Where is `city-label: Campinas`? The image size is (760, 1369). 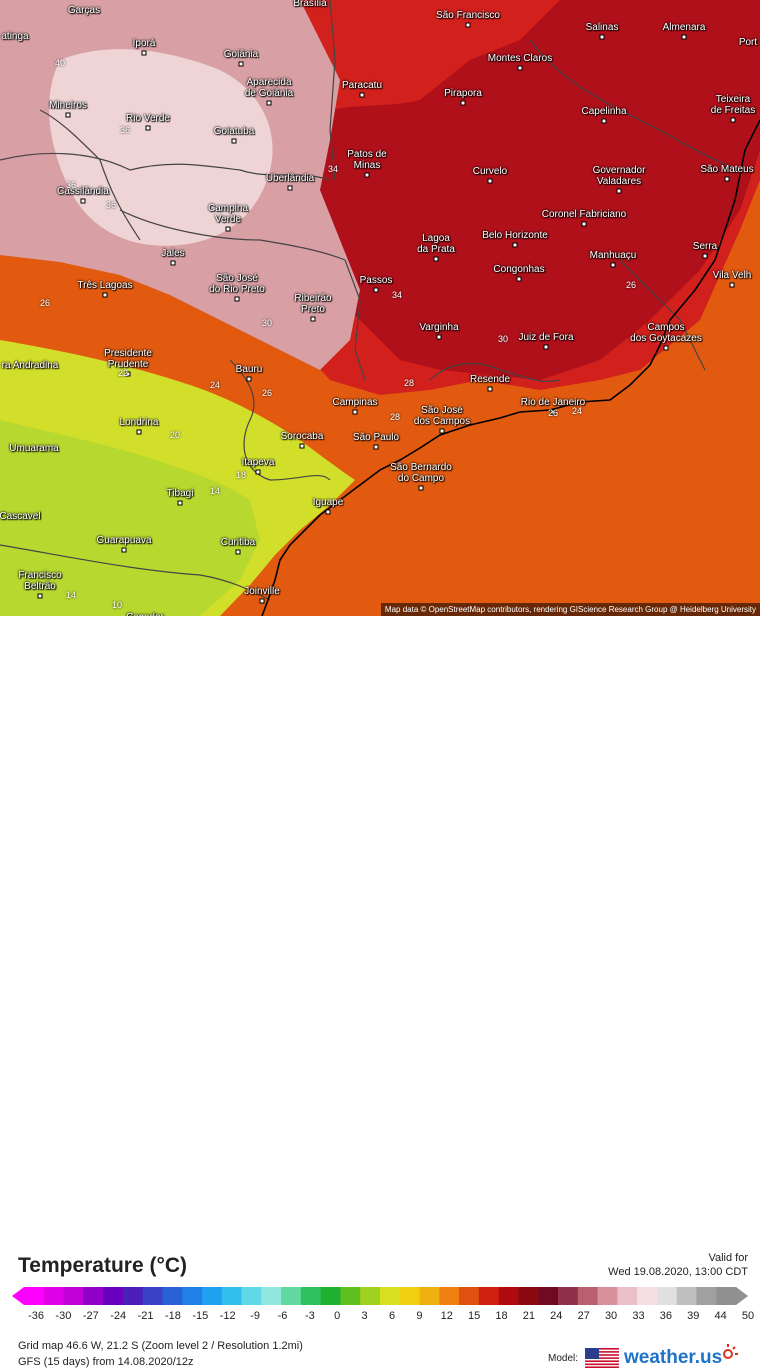 city-label: Campinas is located at coordinates (355, 402).